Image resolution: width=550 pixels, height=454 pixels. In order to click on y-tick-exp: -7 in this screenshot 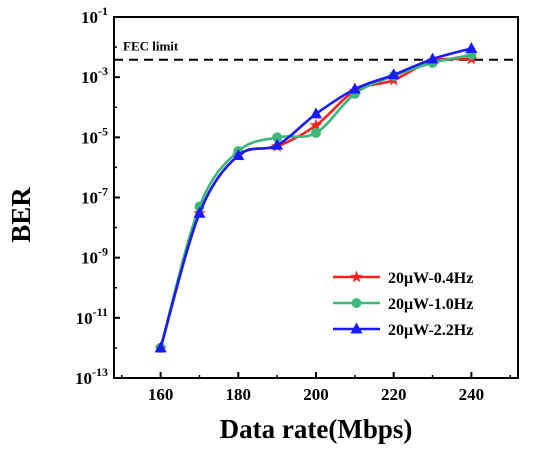, I will do `click(103, 192)`.